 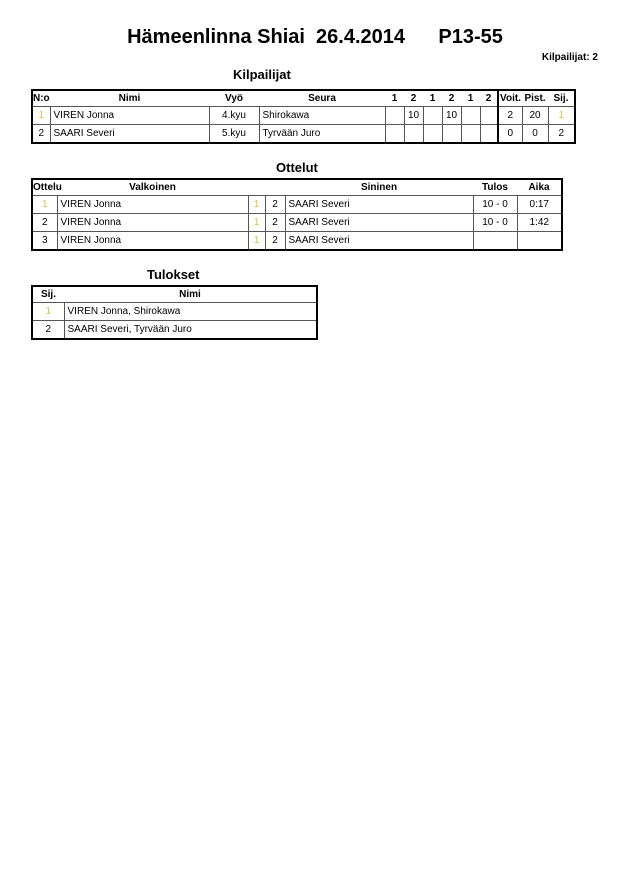 What do you see at coordinates (190, 330) in the screenshot?
I see `table-cell: SAARI Severi, Tyrvään Juro` at bounding box center [190, 330].